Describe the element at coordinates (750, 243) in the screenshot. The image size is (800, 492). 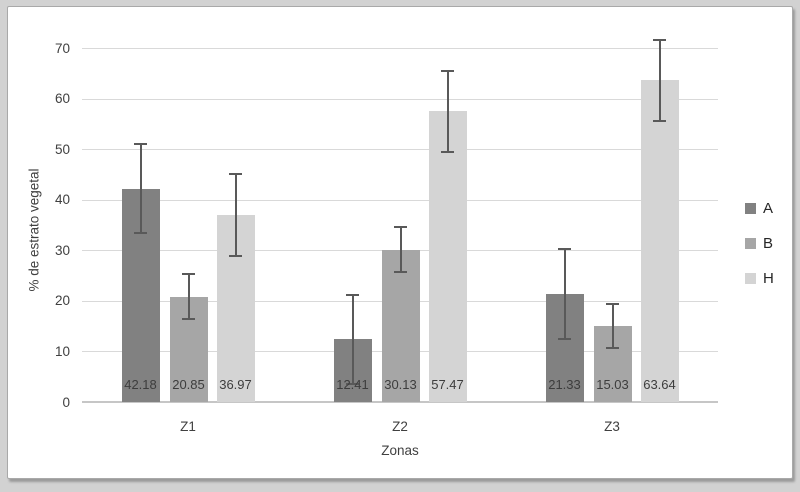
I see `legend-swatch-B` at that location.